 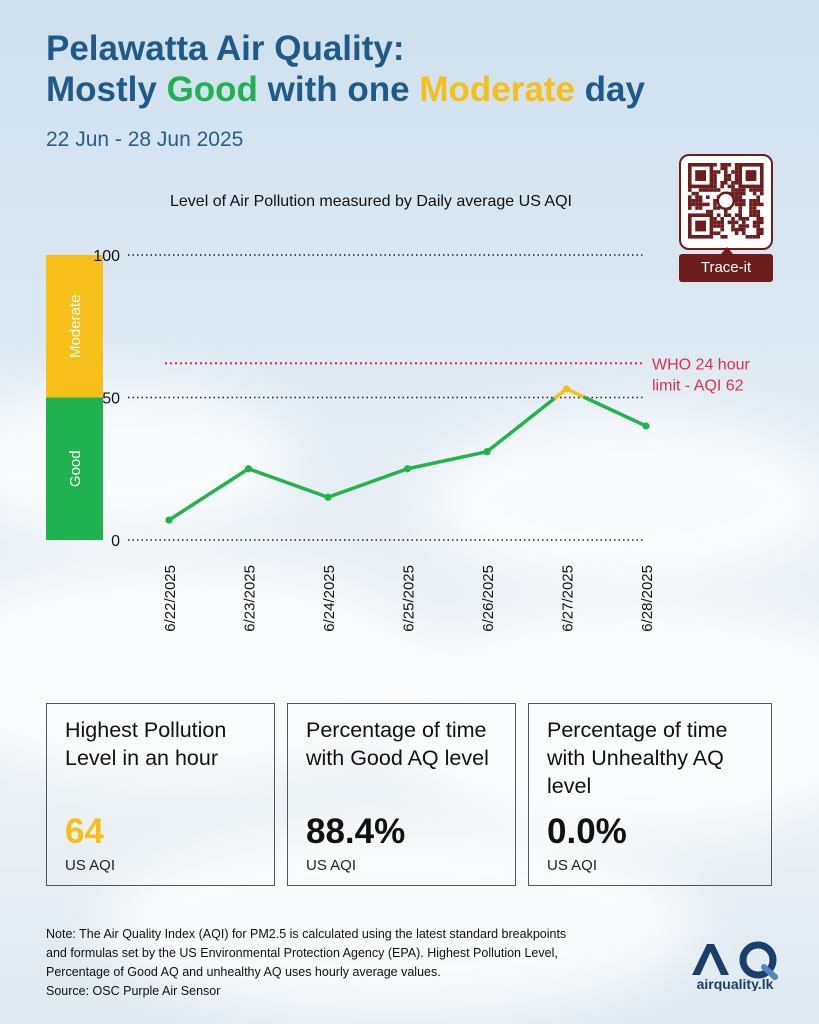 I want to click on stat-value: 0.0%, so click(x=587, y=831).